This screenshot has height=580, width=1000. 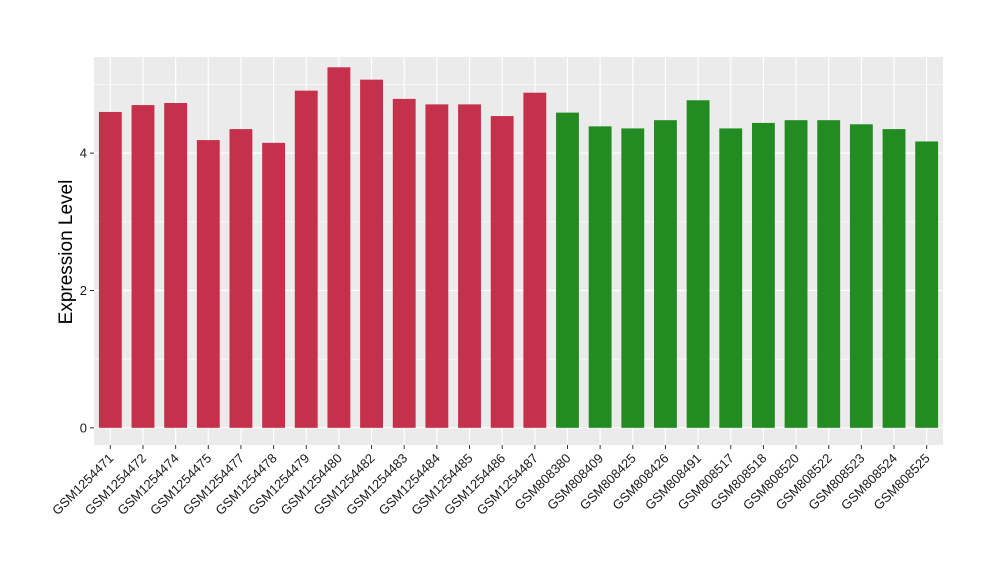 What do you see at coordinates (83, 290) in the screenshot?
I see `y-tick-label: 2` at bounding box center [83, 290].